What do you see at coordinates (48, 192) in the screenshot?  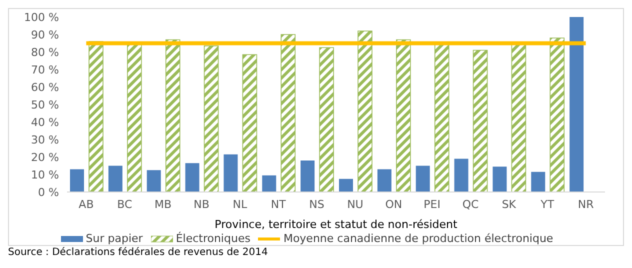 I see `y-tick-label: 0 %` at bounding box center [48, 192].